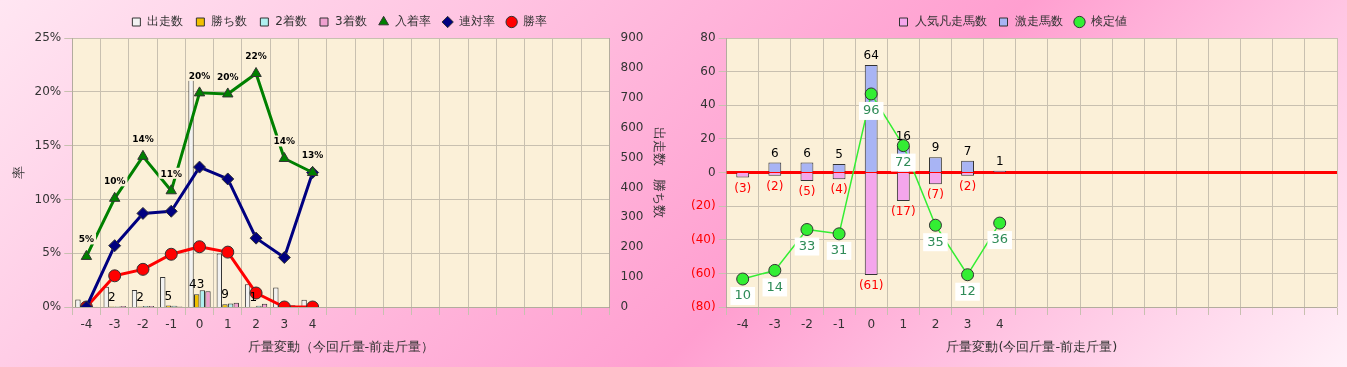 The height and width of the screenshot is (367, 1347). Describe the element at coordinates (807, 245) in the screenshot. I see `data-label: 33` at that location.